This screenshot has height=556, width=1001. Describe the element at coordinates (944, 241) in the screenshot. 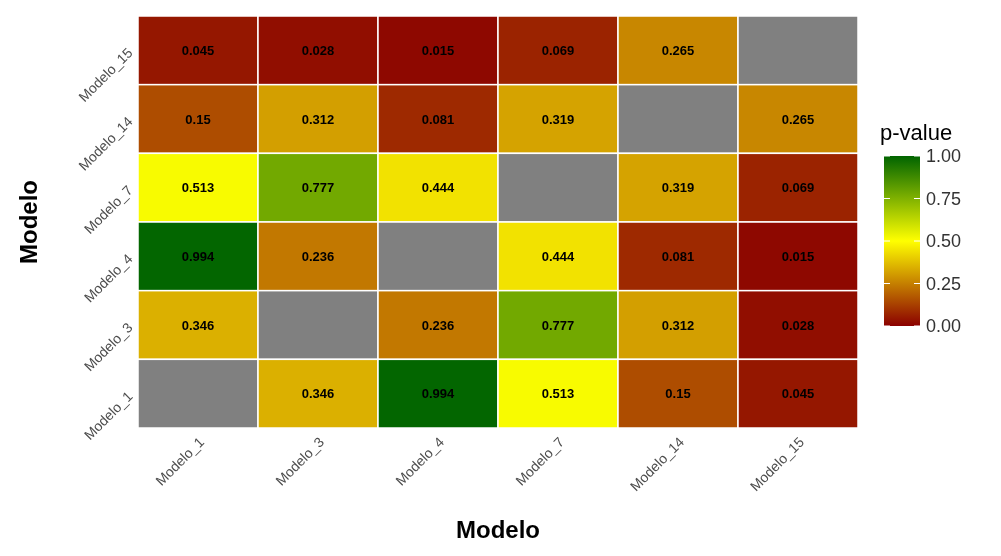

I see `color-bar-label: 0.50` at that location.